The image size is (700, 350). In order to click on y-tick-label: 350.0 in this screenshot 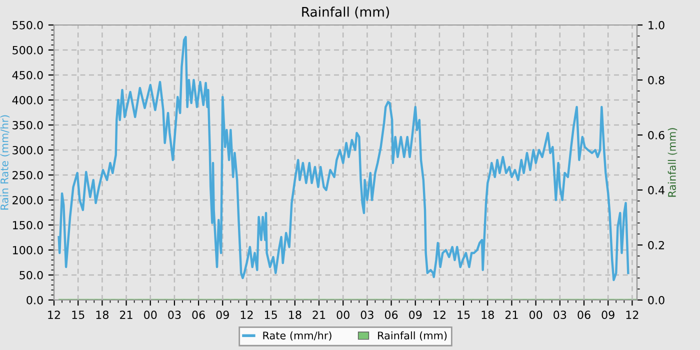, I will do `click(27, 125)`.